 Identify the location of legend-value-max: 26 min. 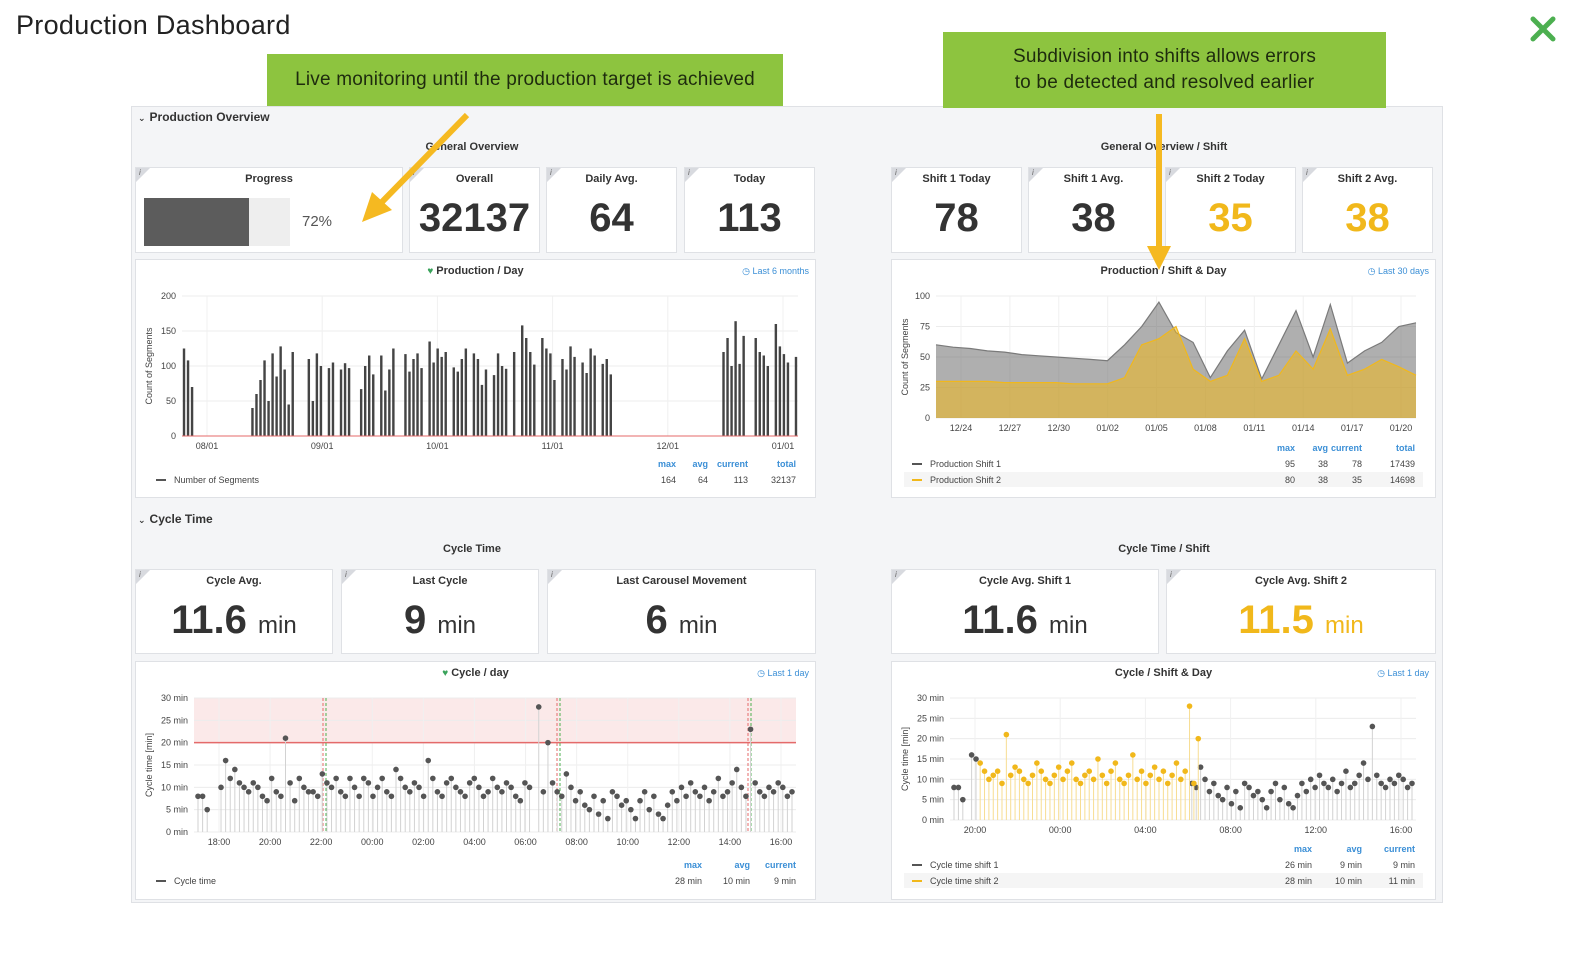
(1298, 865).